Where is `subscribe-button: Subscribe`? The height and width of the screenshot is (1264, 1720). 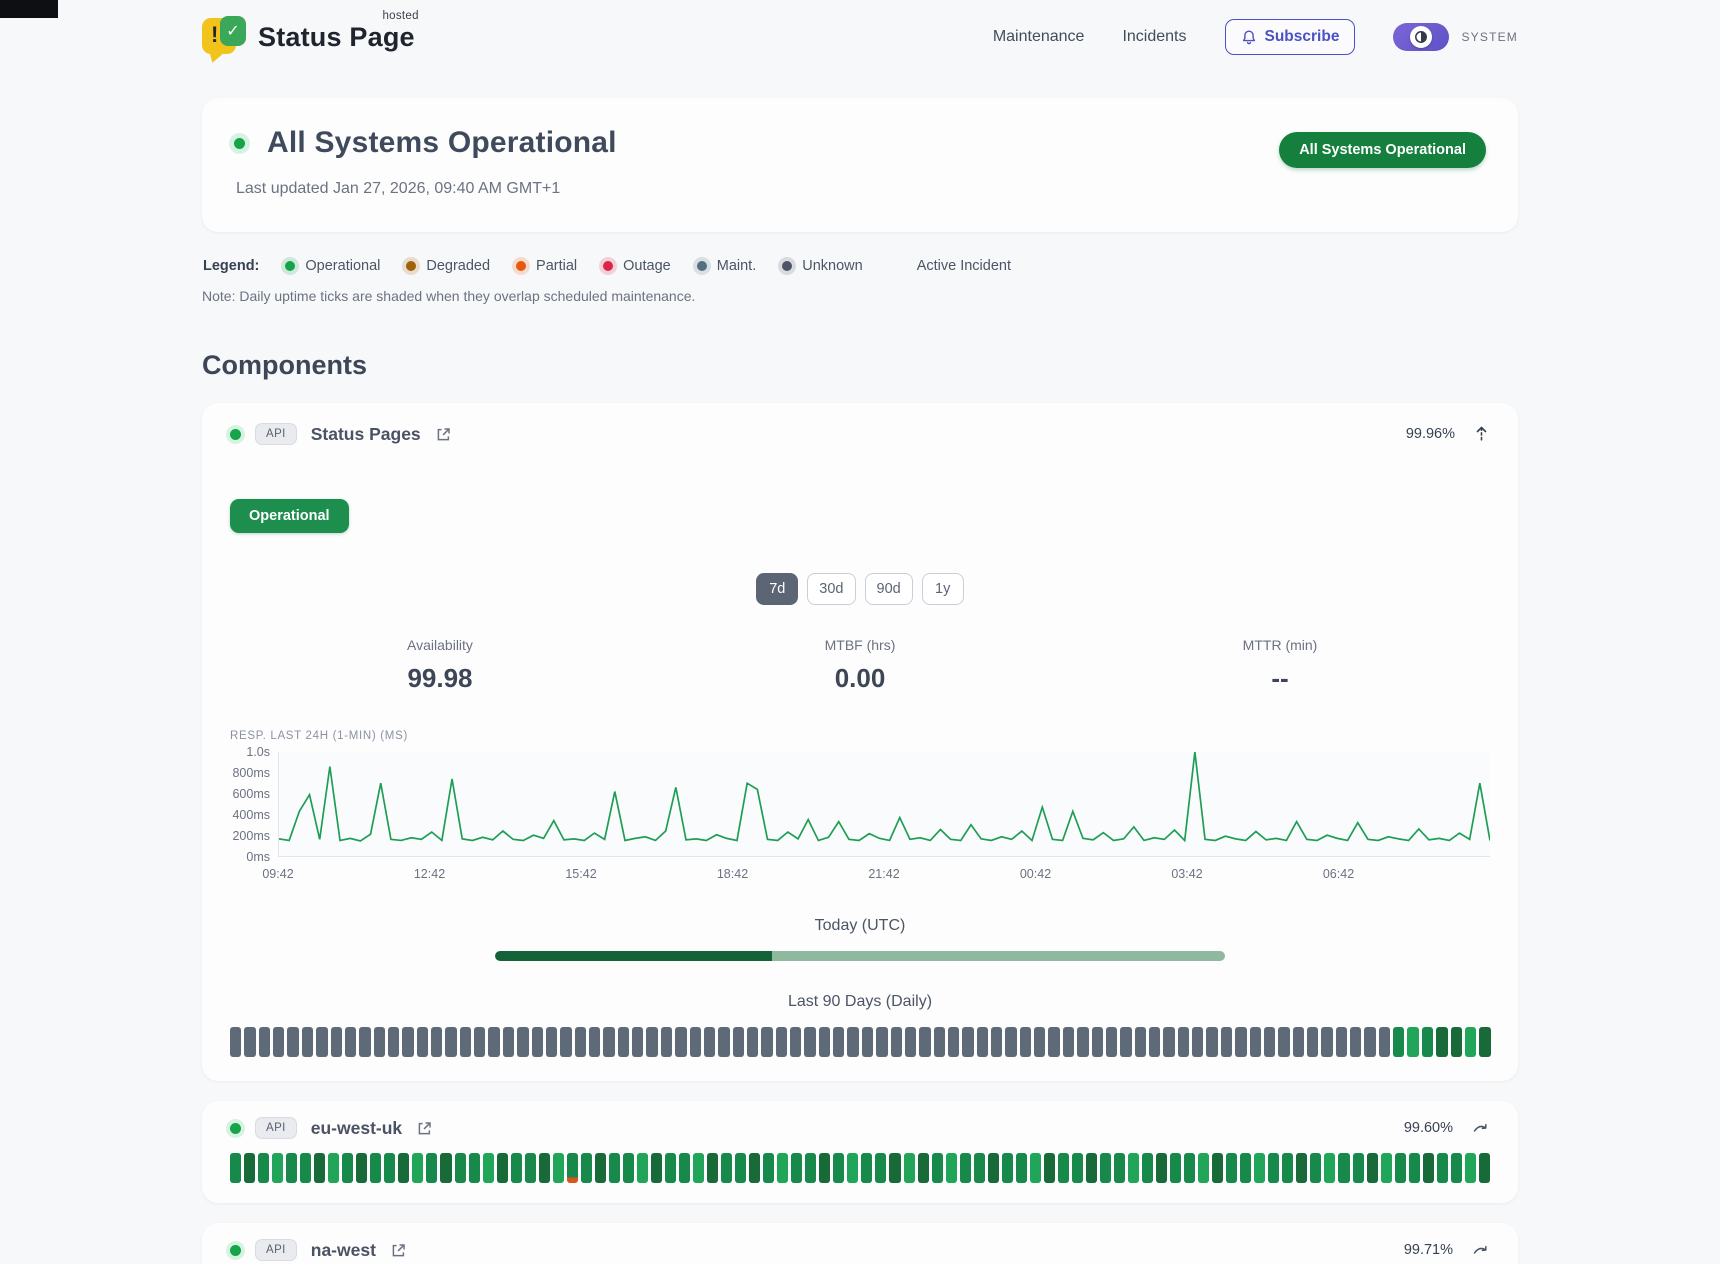
subscribe-button: Subscribe is located at coordinates (1290, 37).